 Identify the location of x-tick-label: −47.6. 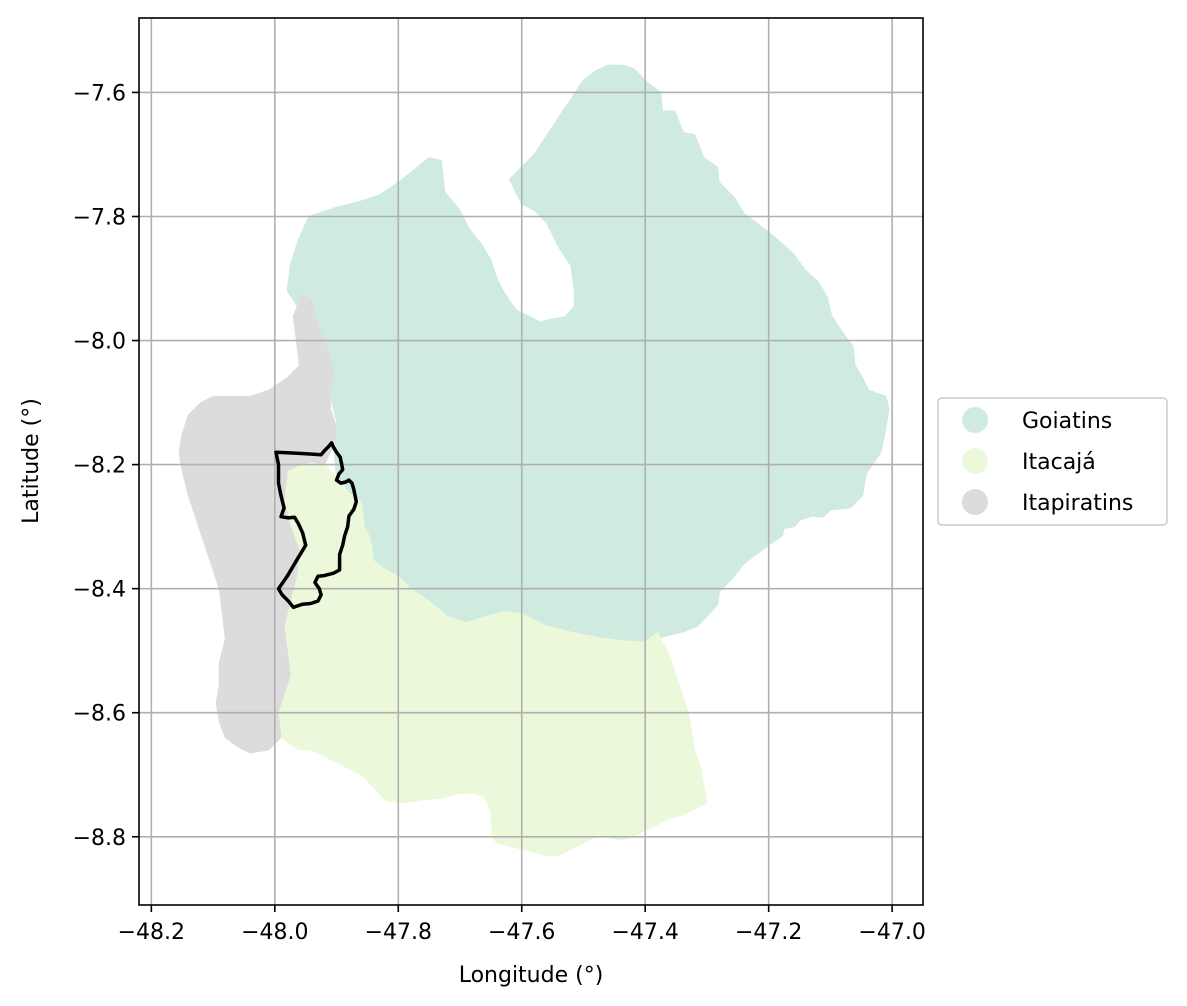
(521, 932).